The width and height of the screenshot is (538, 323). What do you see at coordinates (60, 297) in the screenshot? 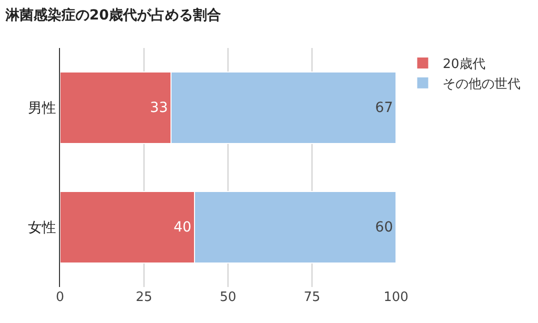
I see `x-tick-label: 0` at bounding box center [60, 297].